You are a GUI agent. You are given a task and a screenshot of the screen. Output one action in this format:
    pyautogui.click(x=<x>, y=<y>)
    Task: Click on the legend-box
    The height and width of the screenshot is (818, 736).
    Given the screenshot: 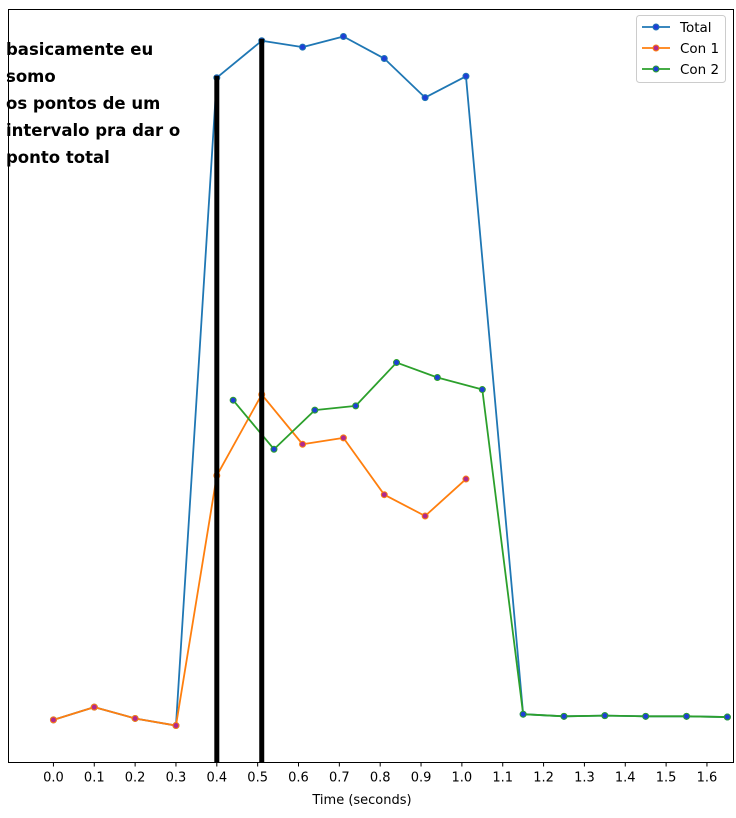 What is the action you would take?
    pyautogui.click(x=681, y=49)
    